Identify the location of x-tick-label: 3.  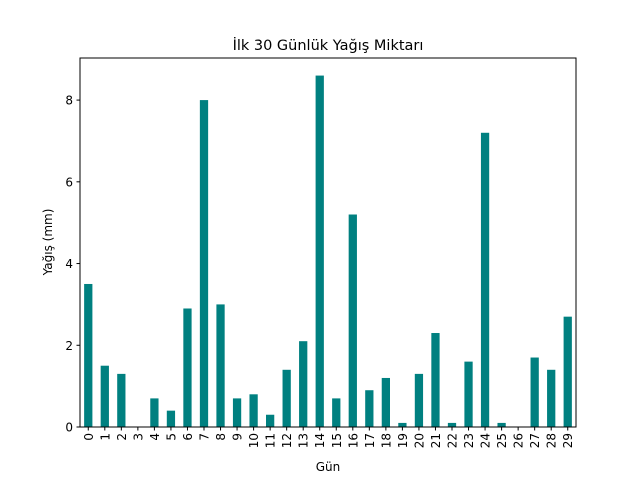
(138, 437).